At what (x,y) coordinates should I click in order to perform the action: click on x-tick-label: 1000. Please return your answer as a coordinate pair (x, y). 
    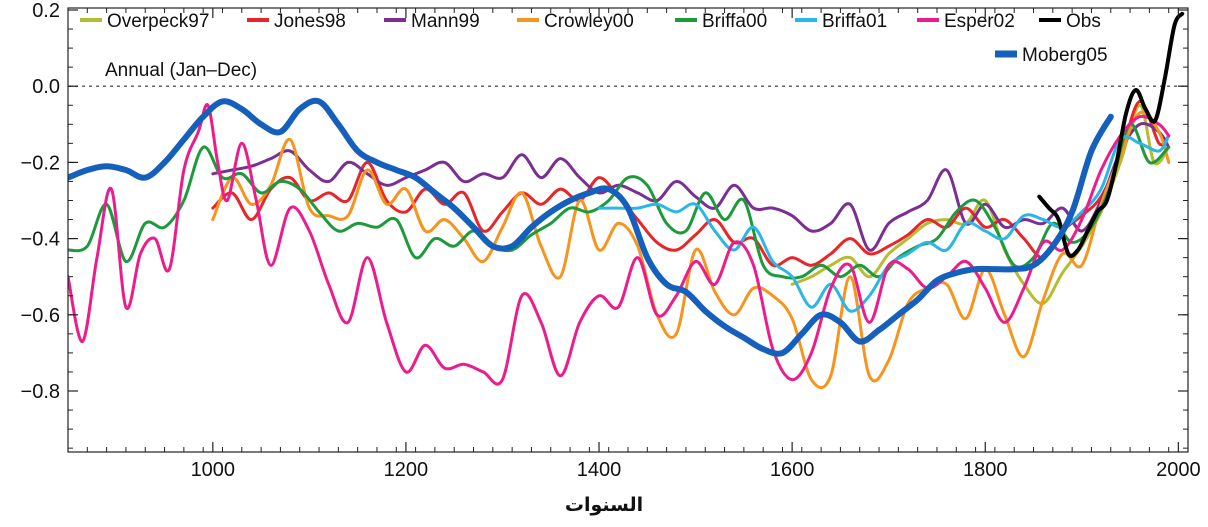
    Looking at the image, I should click on (213, 470).